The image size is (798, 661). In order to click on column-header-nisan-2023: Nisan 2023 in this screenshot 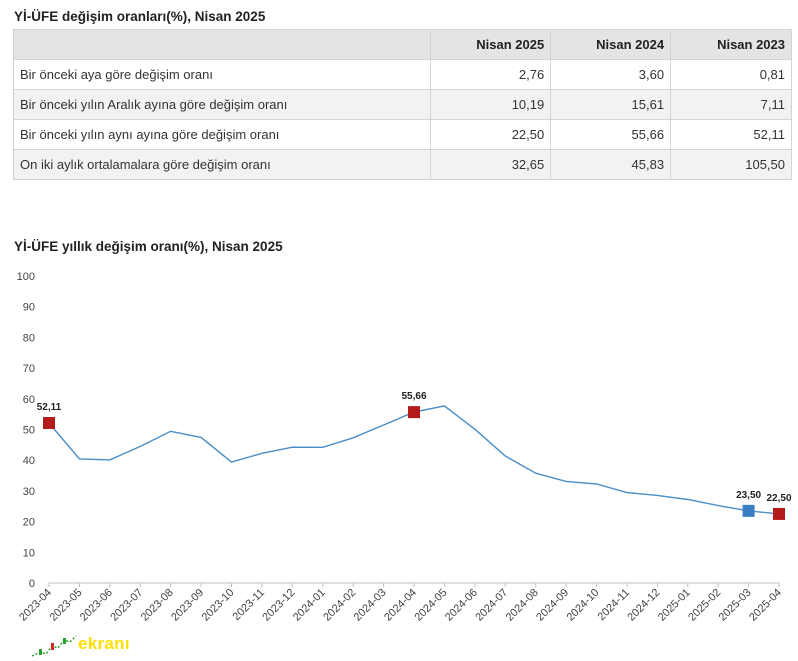, I will do `click(731, 44)`.